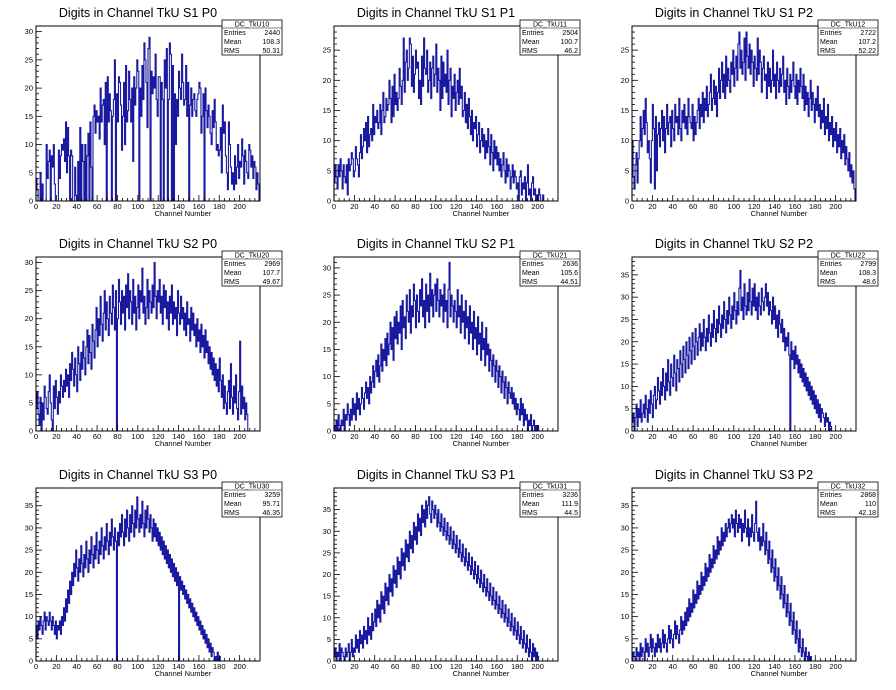 The height and width of the screenshot is (690, 896). I want to click on chart-title: Digits in Channel TkU S3 P1, so click(436, 475).